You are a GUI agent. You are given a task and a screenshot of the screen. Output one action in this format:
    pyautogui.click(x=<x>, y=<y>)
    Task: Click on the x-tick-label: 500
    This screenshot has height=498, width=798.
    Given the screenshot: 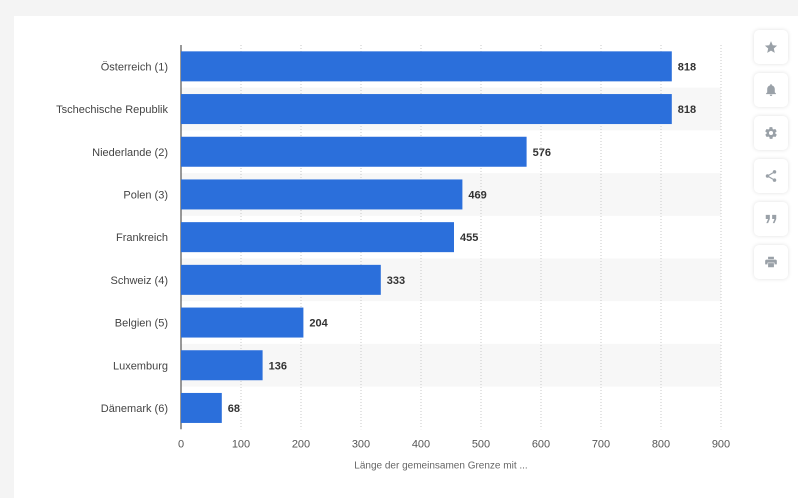 What is the action you would take?
    pyautogui.click(x=481, y=444)
    